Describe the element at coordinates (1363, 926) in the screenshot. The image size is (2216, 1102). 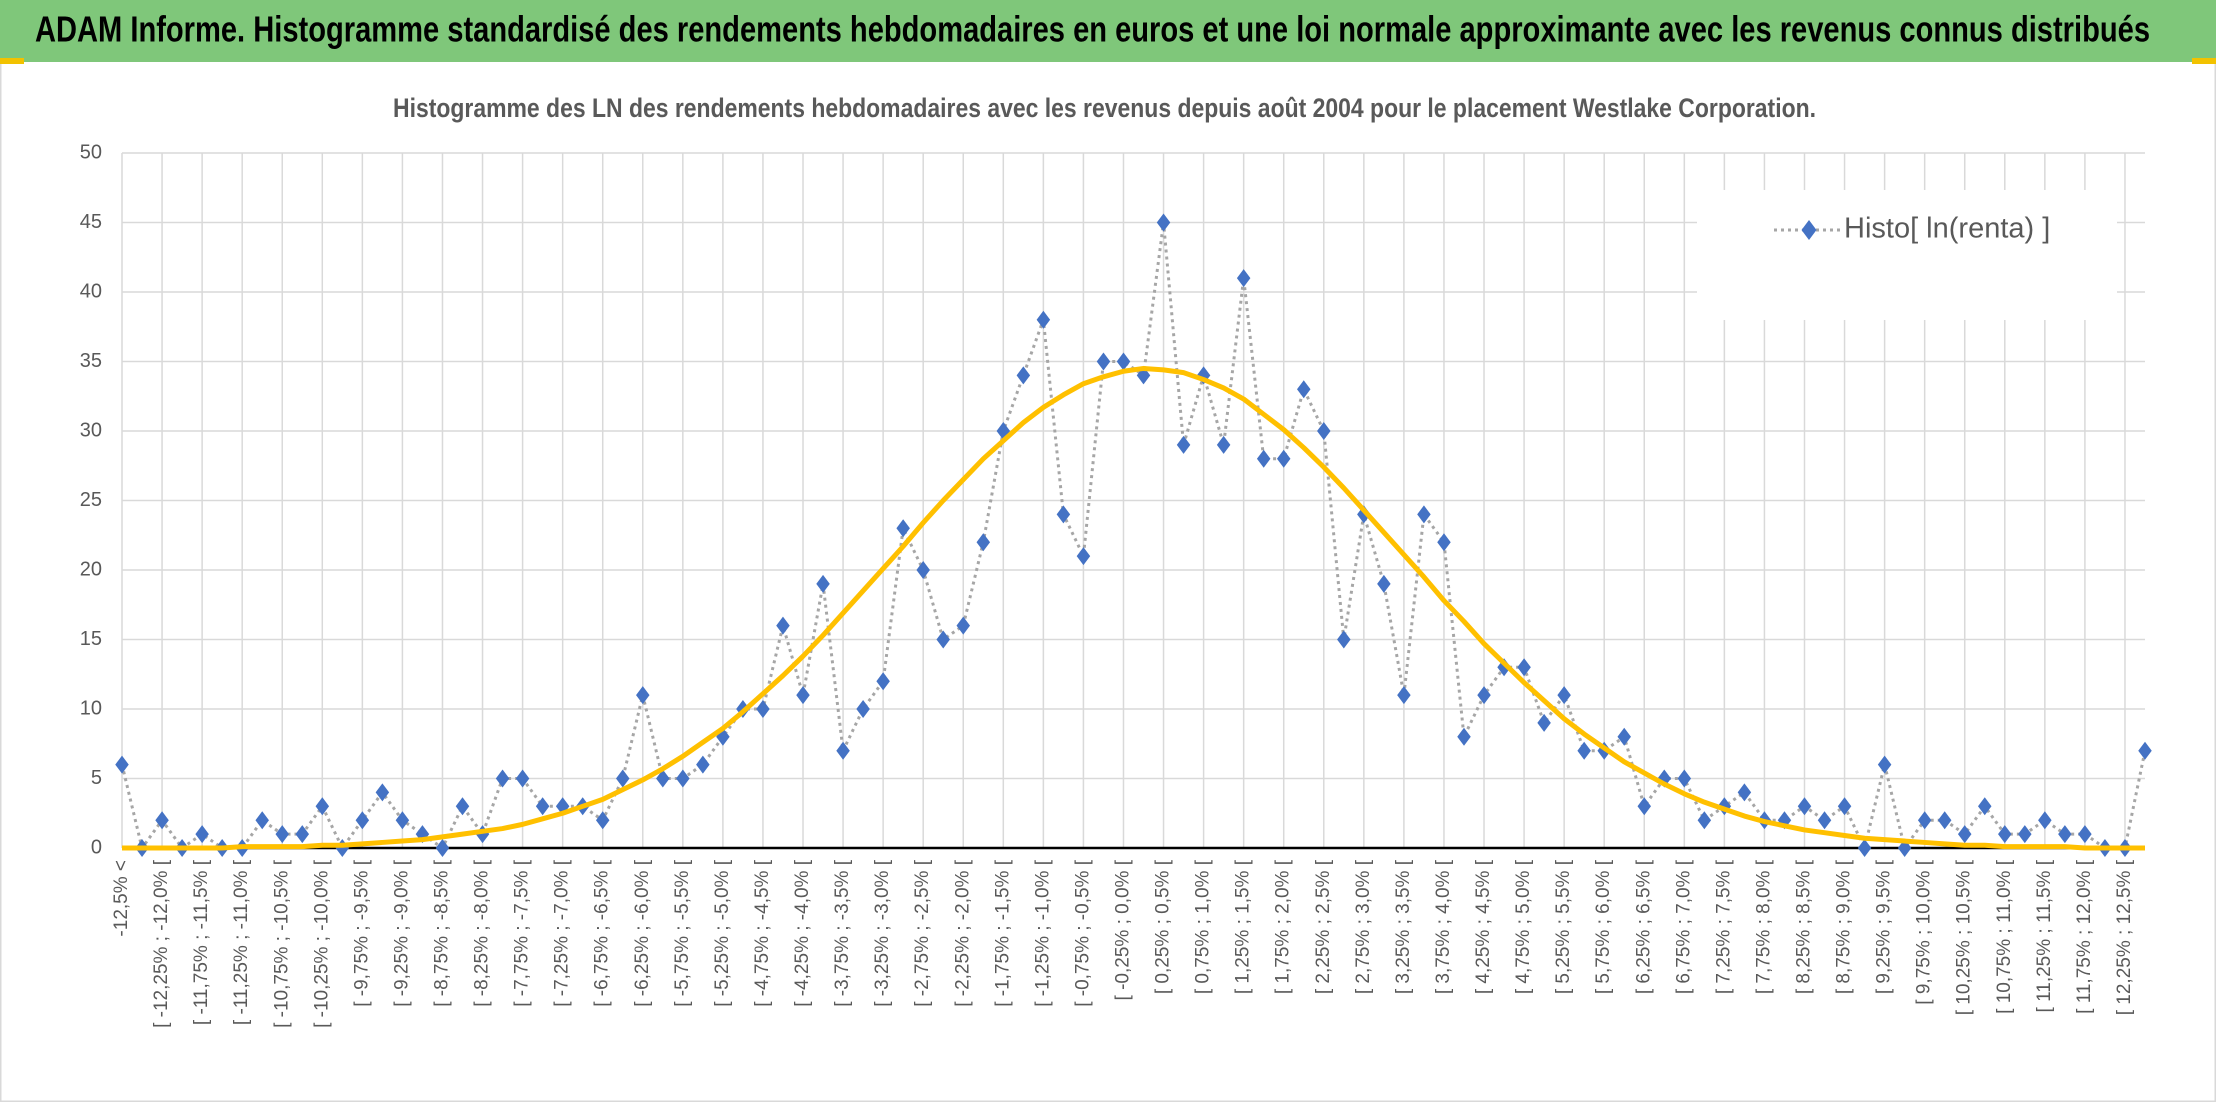
I see `x-tick-label: [ 2,75% ; 3,0% [` at that location.